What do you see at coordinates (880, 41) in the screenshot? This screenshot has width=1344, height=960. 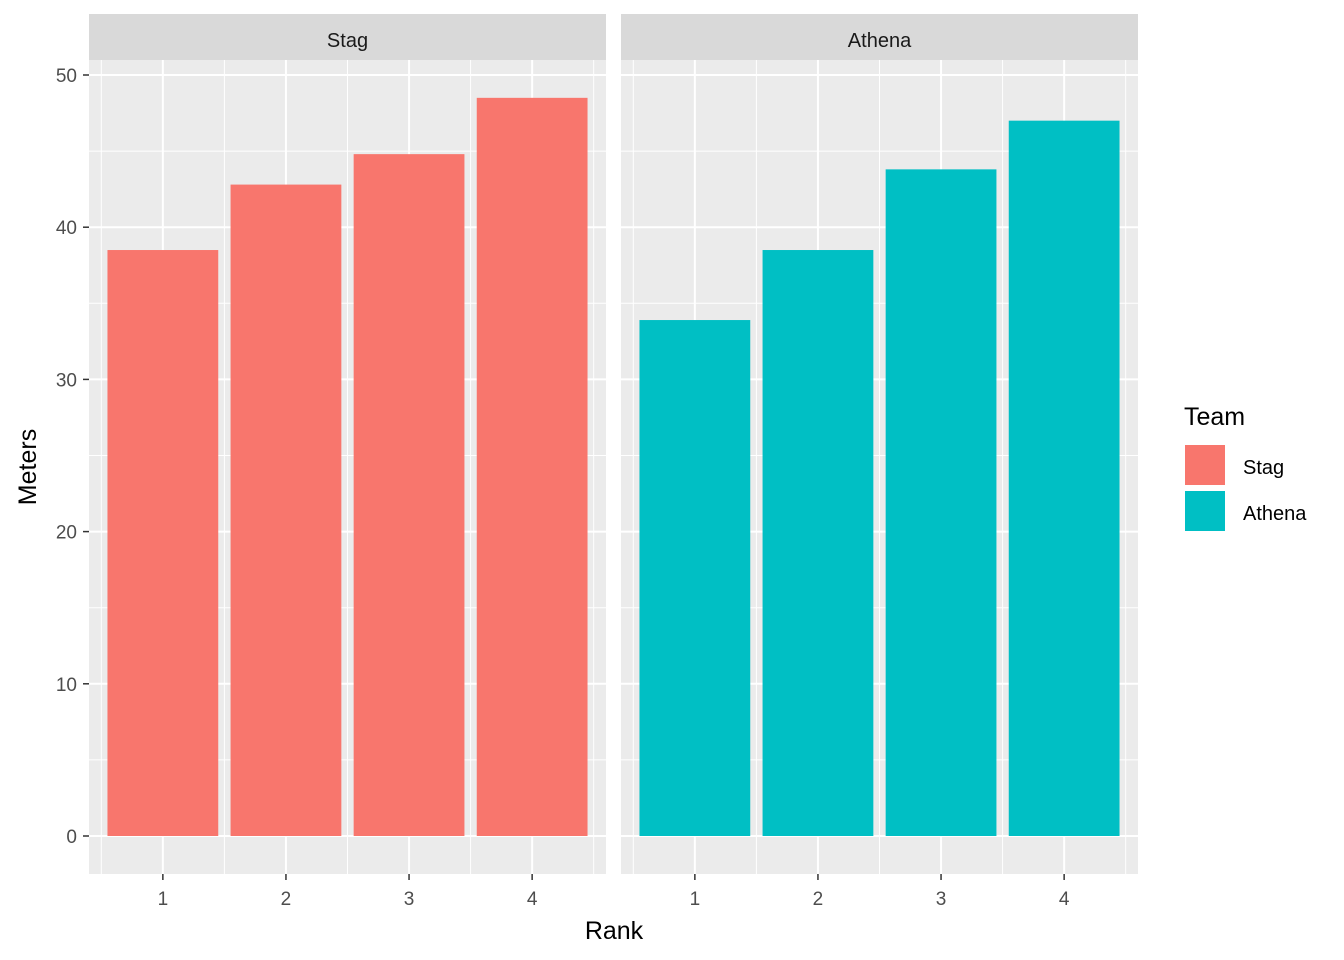 I see `strip-label-athena: Athena` at bounding box center [880, 41].